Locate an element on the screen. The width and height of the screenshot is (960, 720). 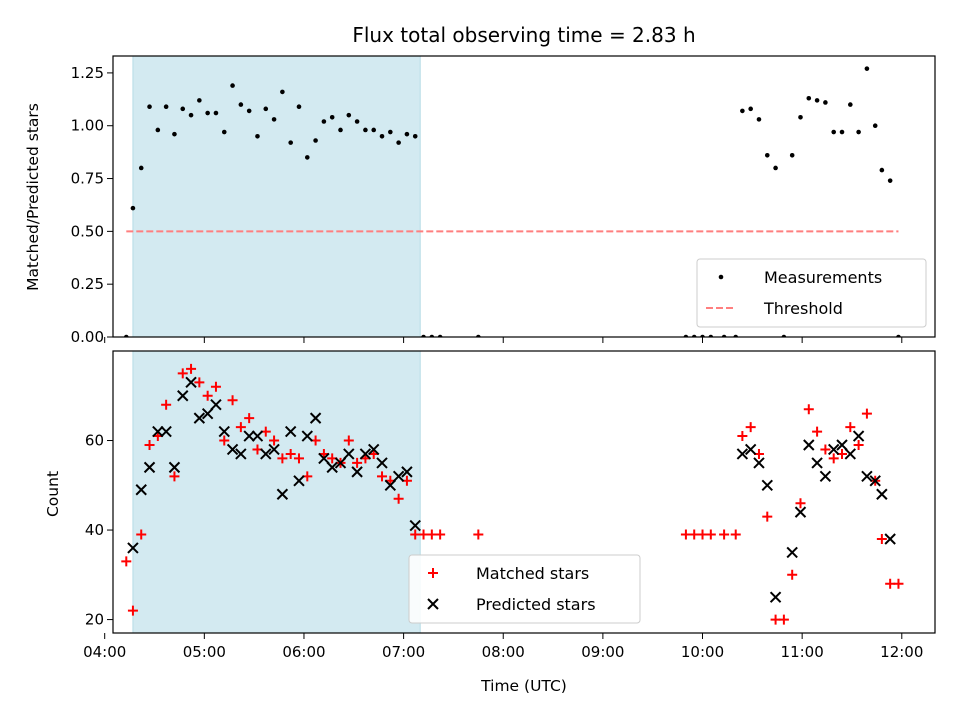
legend-swatch-measurements is located at coordinates (721, 277).